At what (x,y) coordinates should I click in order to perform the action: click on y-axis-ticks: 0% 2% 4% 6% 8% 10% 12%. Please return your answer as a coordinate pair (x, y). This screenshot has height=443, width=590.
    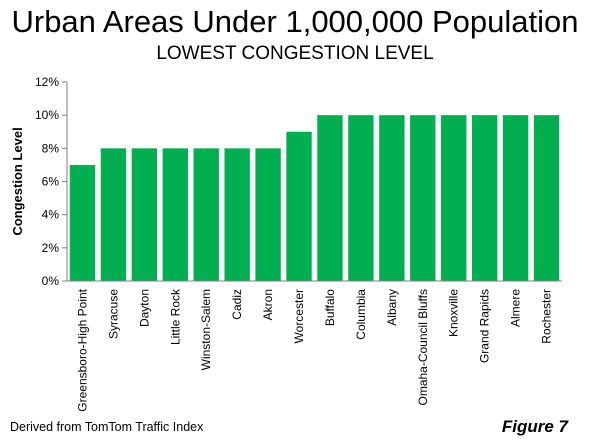
    Looking at the image, I should click on (51, 181).